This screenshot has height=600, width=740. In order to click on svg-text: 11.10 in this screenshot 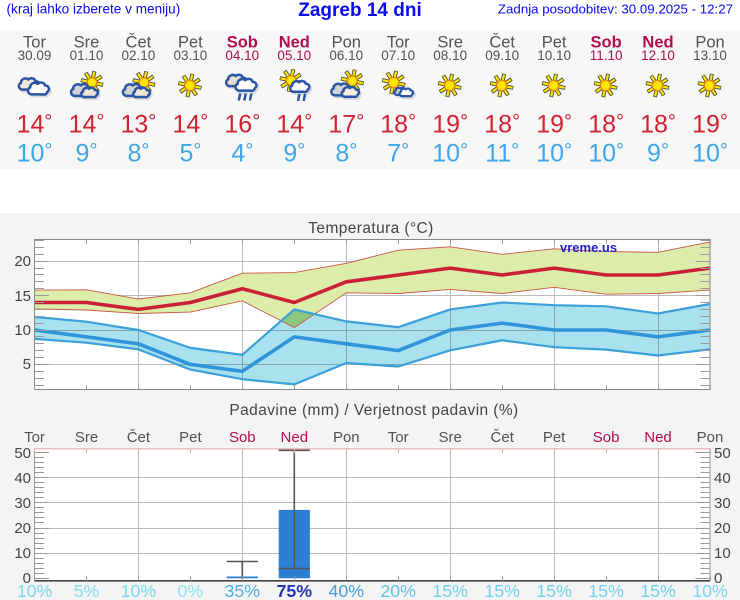, I will do `click(606, 55)`.